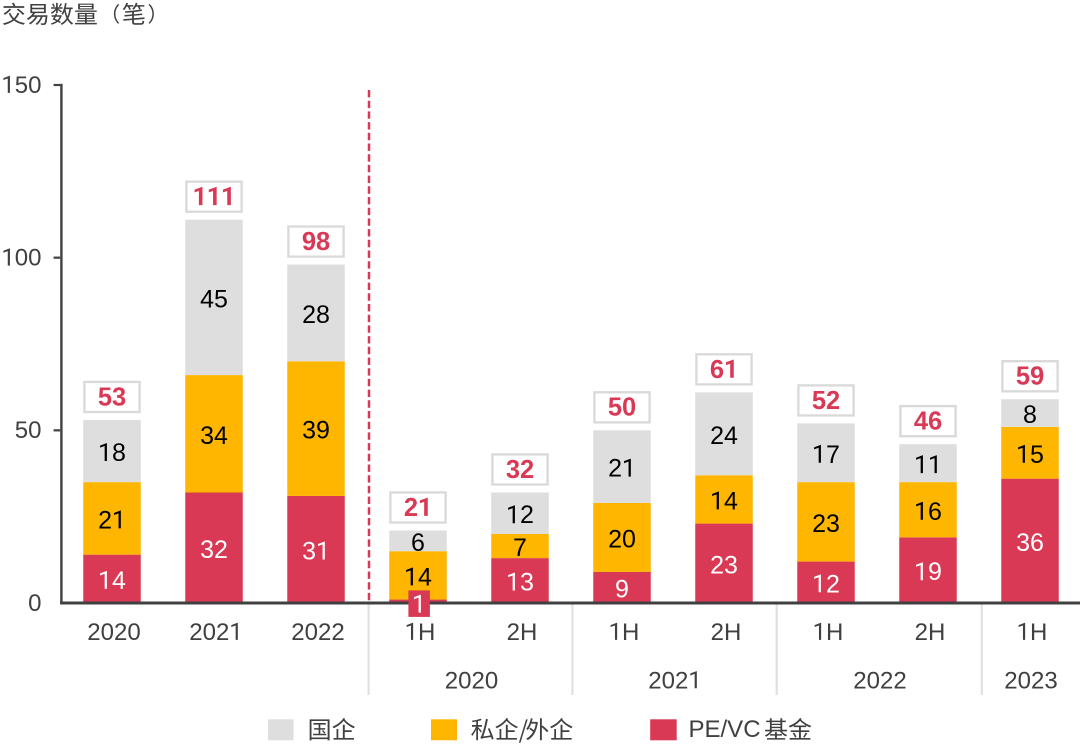 The height and width of the screenshot is (746, 1080). Describe the element at coordinates (112, 397) in the screenshot. I see `svg-text: 53` at that location.